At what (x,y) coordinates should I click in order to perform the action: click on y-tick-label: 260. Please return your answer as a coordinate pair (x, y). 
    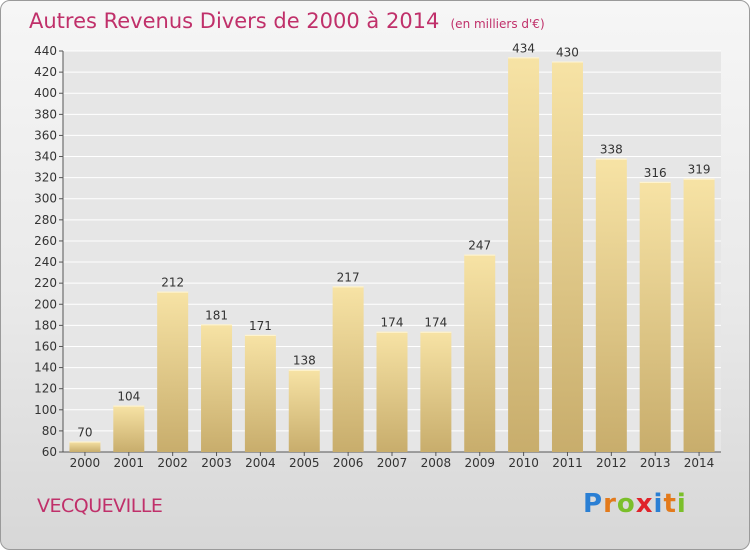
    Looking at the image, I should click on (45, 241).